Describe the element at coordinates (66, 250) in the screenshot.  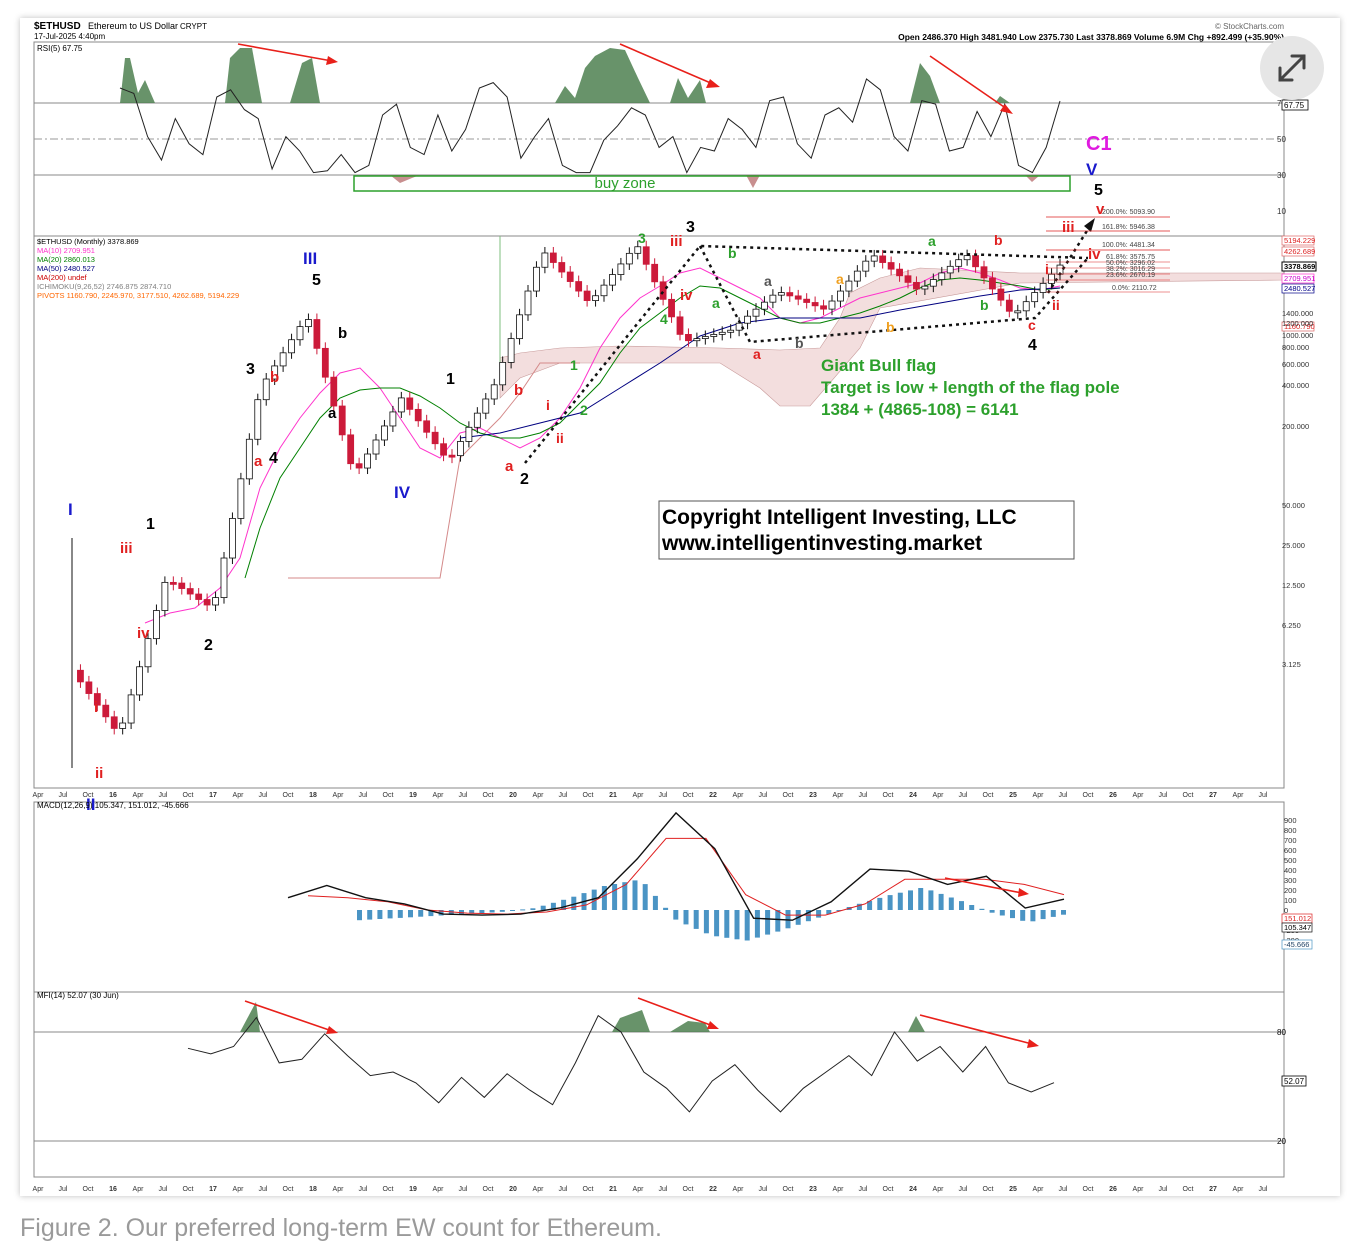
I see `legend-ma10: MA(10) 2709.951` at that location.